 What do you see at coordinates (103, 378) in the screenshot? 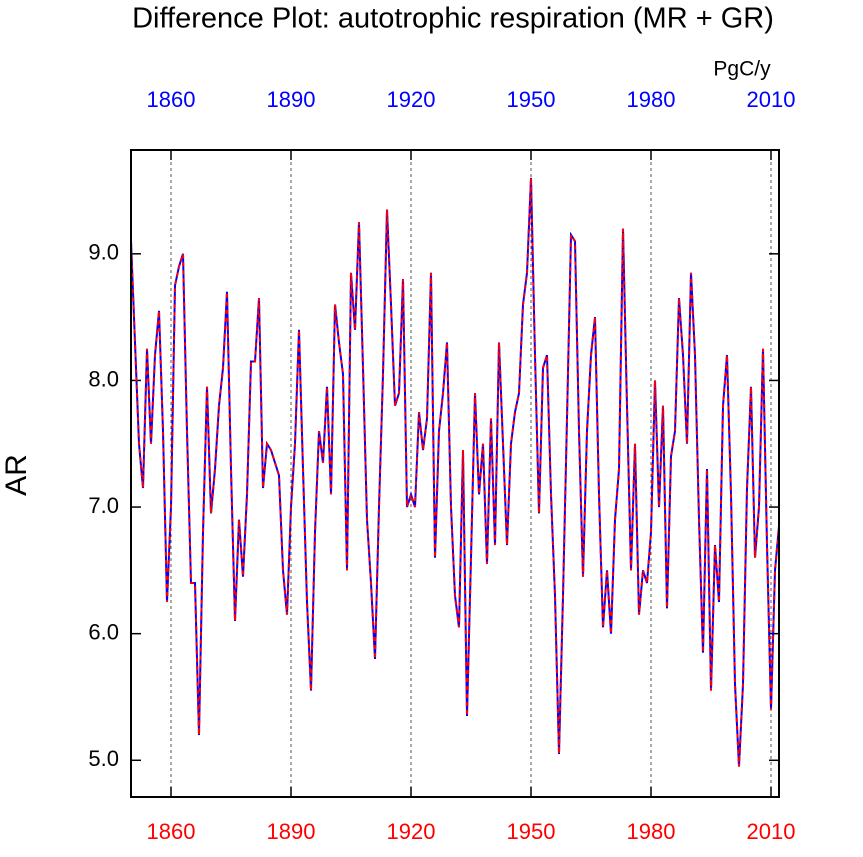
I see `y-tick-label: 8.0` at bounding box center [103, 378].